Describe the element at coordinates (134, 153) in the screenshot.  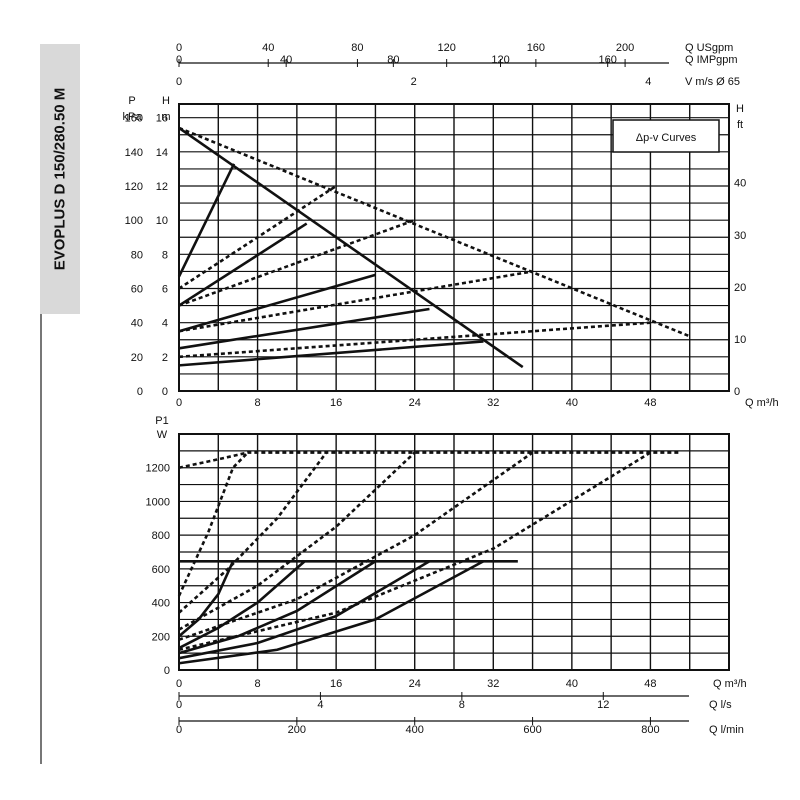
I see `head-y-tick-kpa: 140` at that location.